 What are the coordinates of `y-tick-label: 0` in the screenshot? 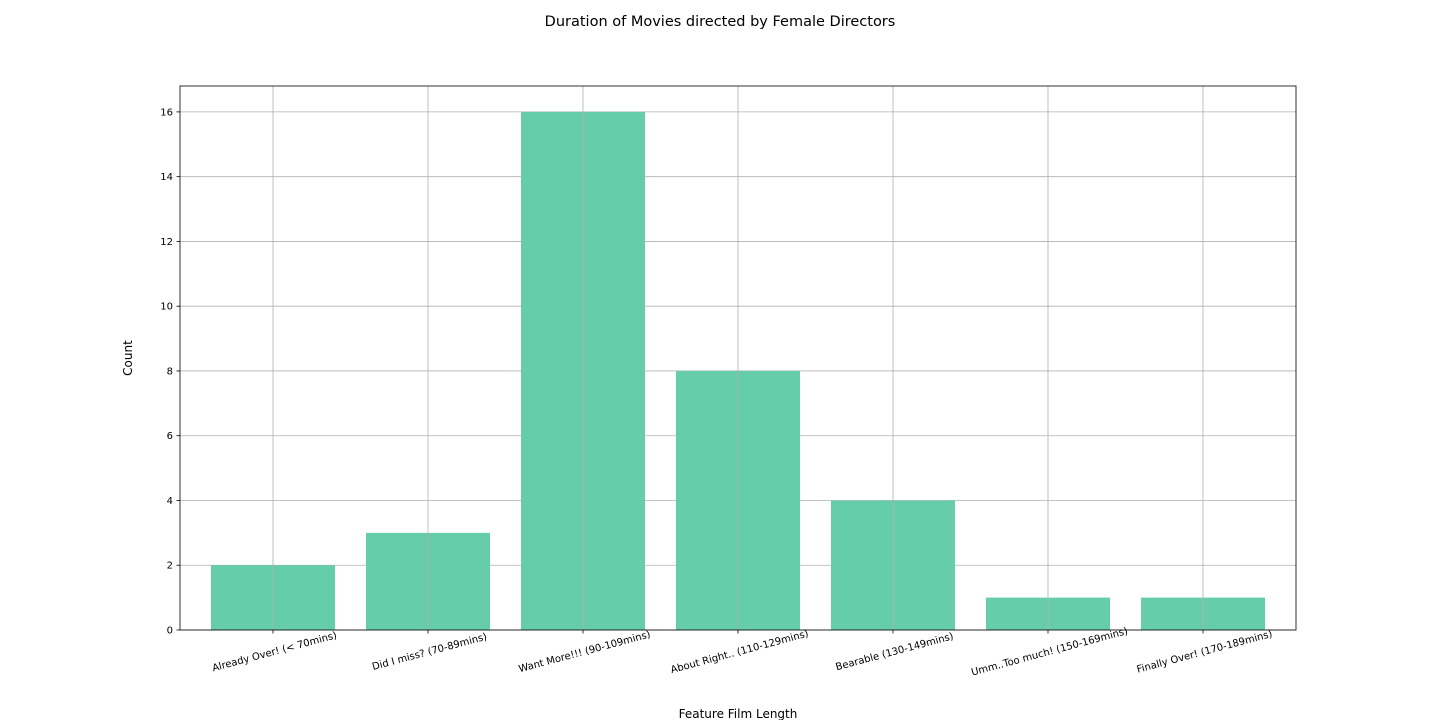 It's located at (170, 631).